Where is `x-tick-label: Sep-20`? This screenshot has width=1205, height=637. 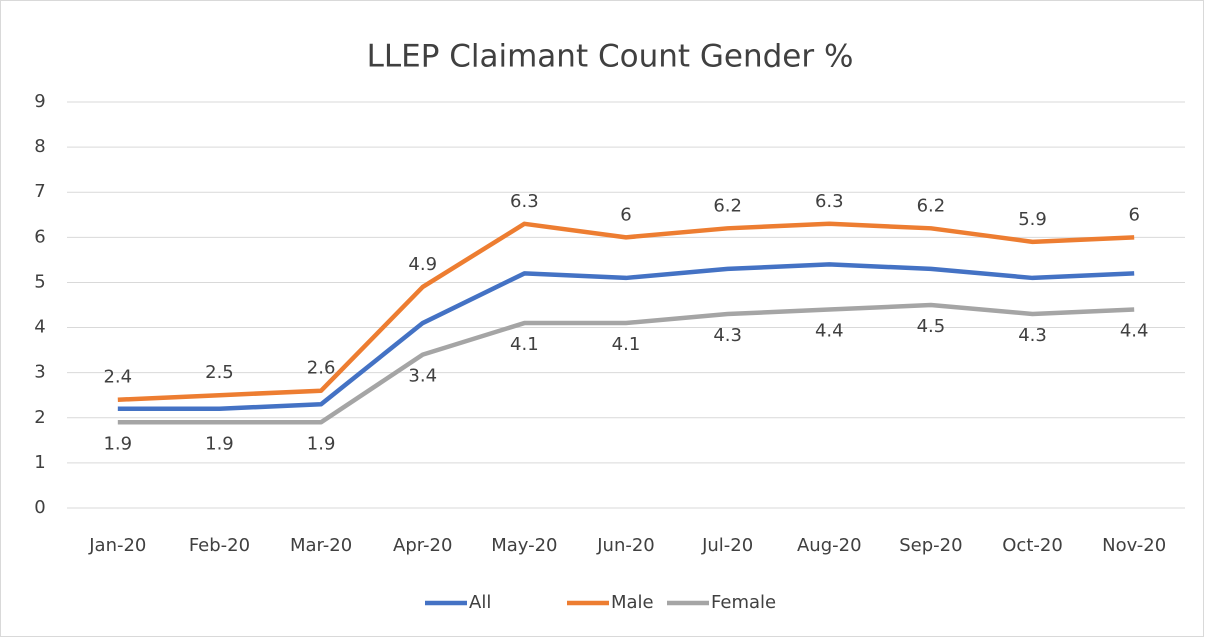
x-tick-label: Sep-20 is located at coordinates (930, 545).